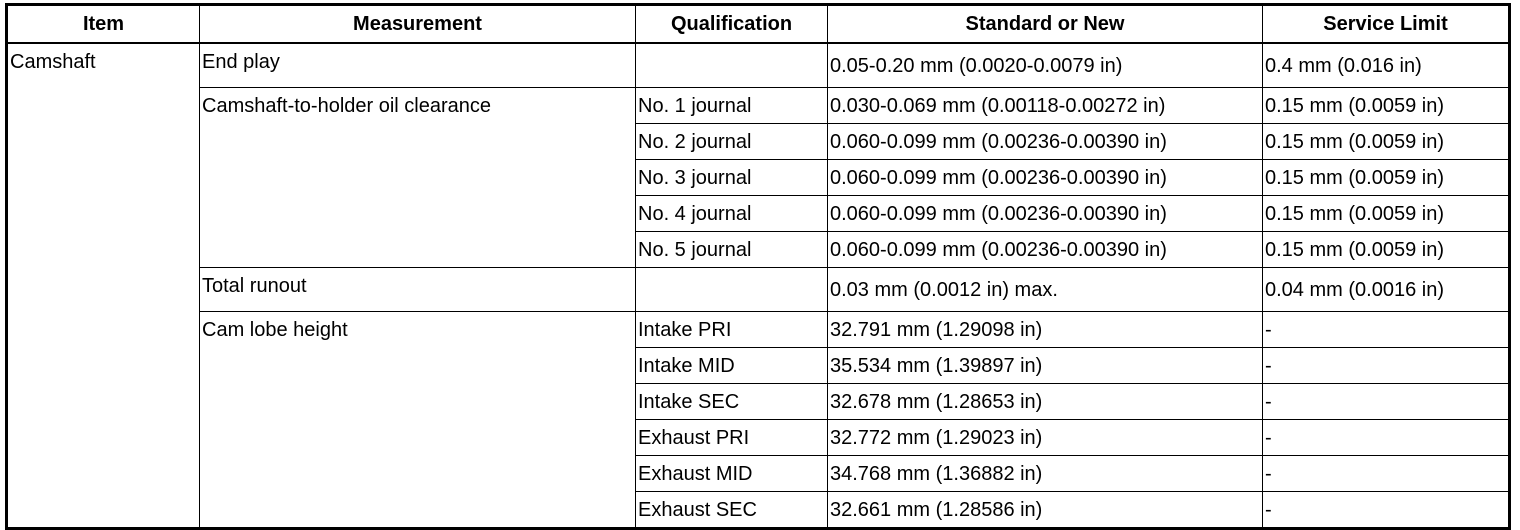  What do you see at coordinates (103, 24) in the screenshot?
I see `header-item: Item` at bounding box center [103, 24].